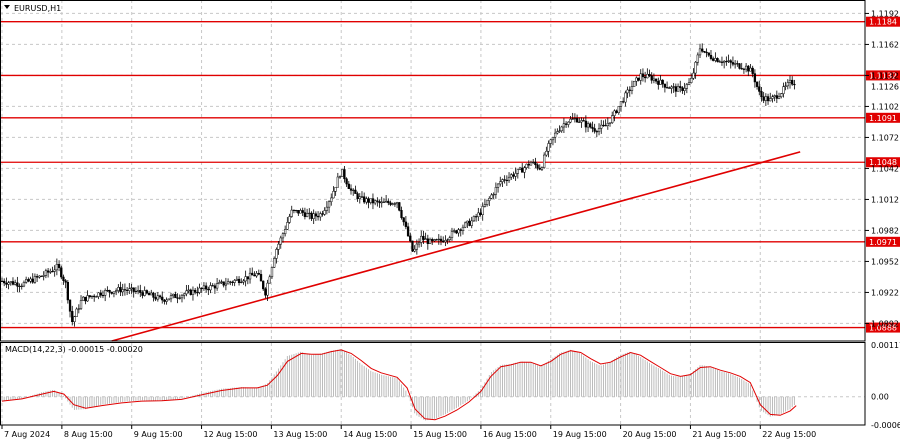 The image size is (900, 441). What do you see at coordinates (885, 168) in the screenshot?
I see `y-tick-label: 1.1042` at bounding box center [885, 168].